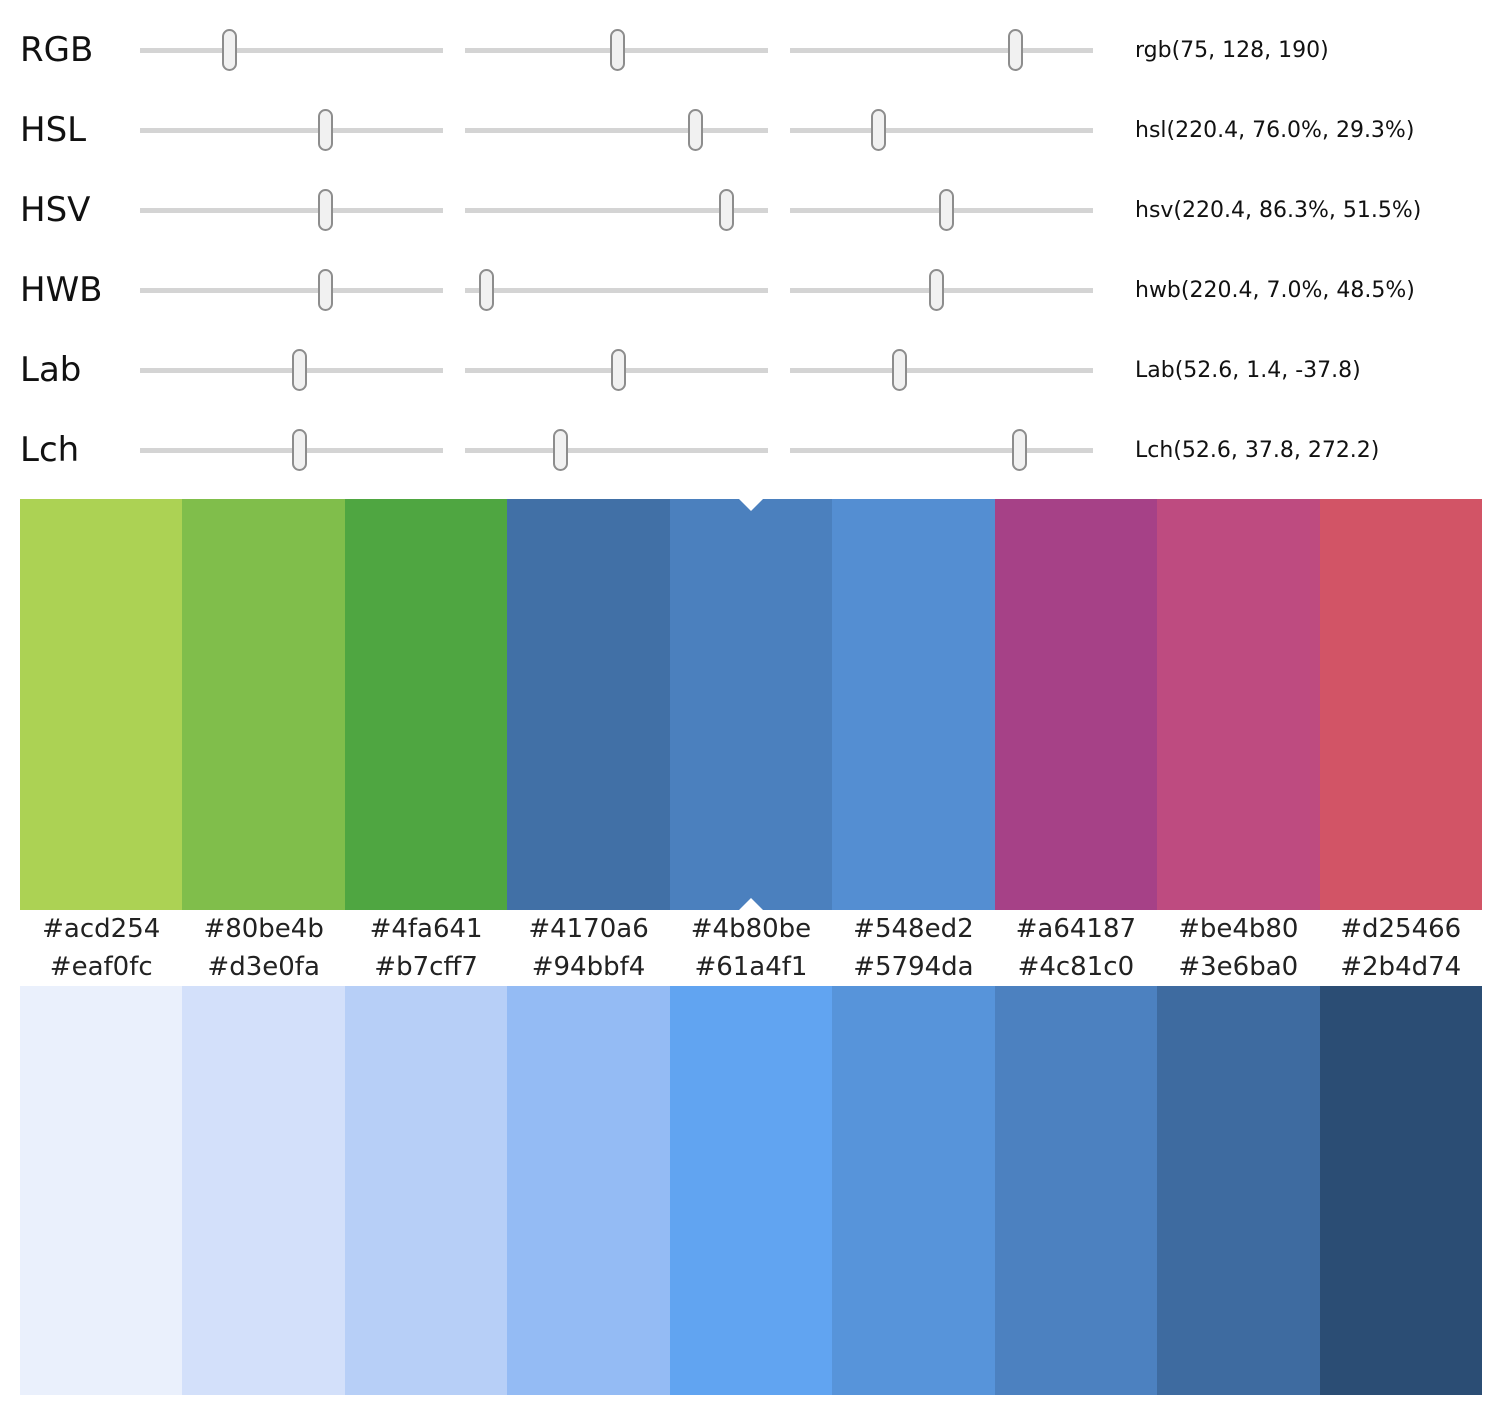 The width and height of the screenshot is (1501, 1415). Describe the element at coordinates (1401, 929) in the screenshot. I see `hex-label: #d25466` at that location.